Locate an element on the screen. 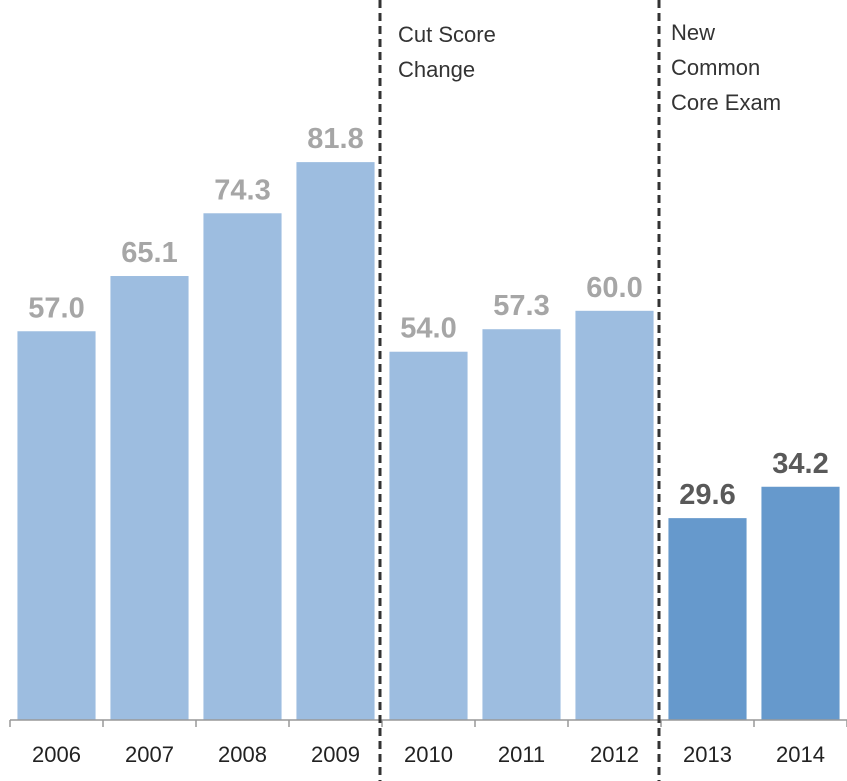 This screenshot has height=781, width=847. x-tick-label: 2011 is located at coordinates (521, 754).